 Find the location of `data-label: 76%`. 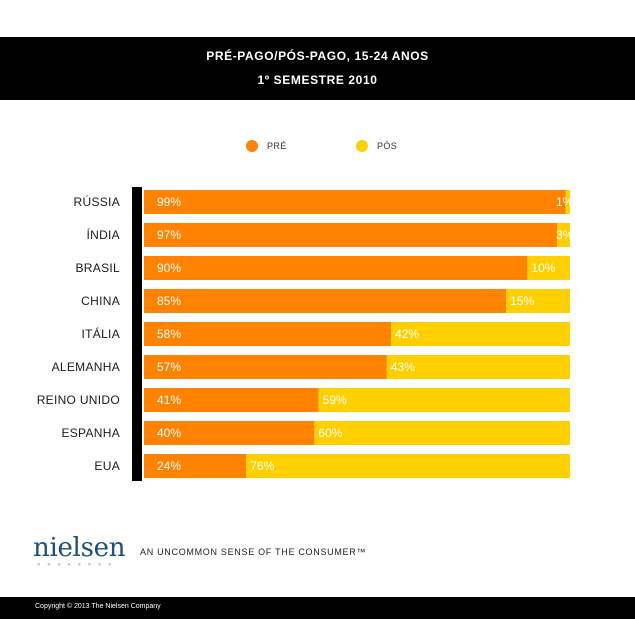

data-label: 76% is located at coordinates (262, 466).